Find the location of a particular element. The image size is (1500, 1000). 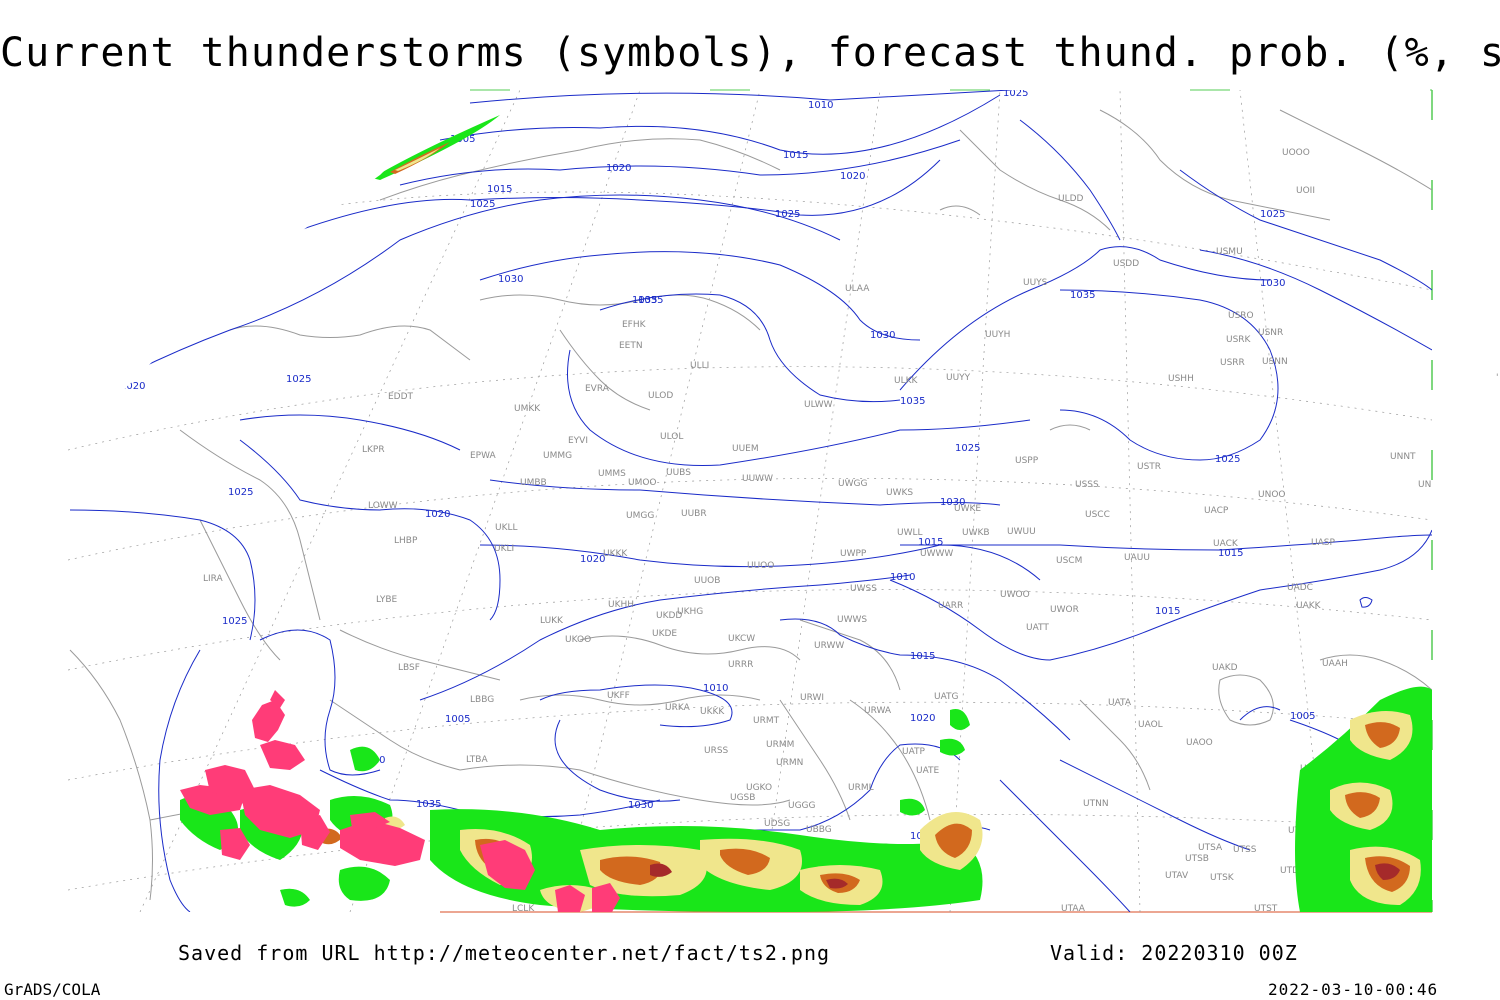

station-id-label: USNR is located at coordinates (1270, 333).